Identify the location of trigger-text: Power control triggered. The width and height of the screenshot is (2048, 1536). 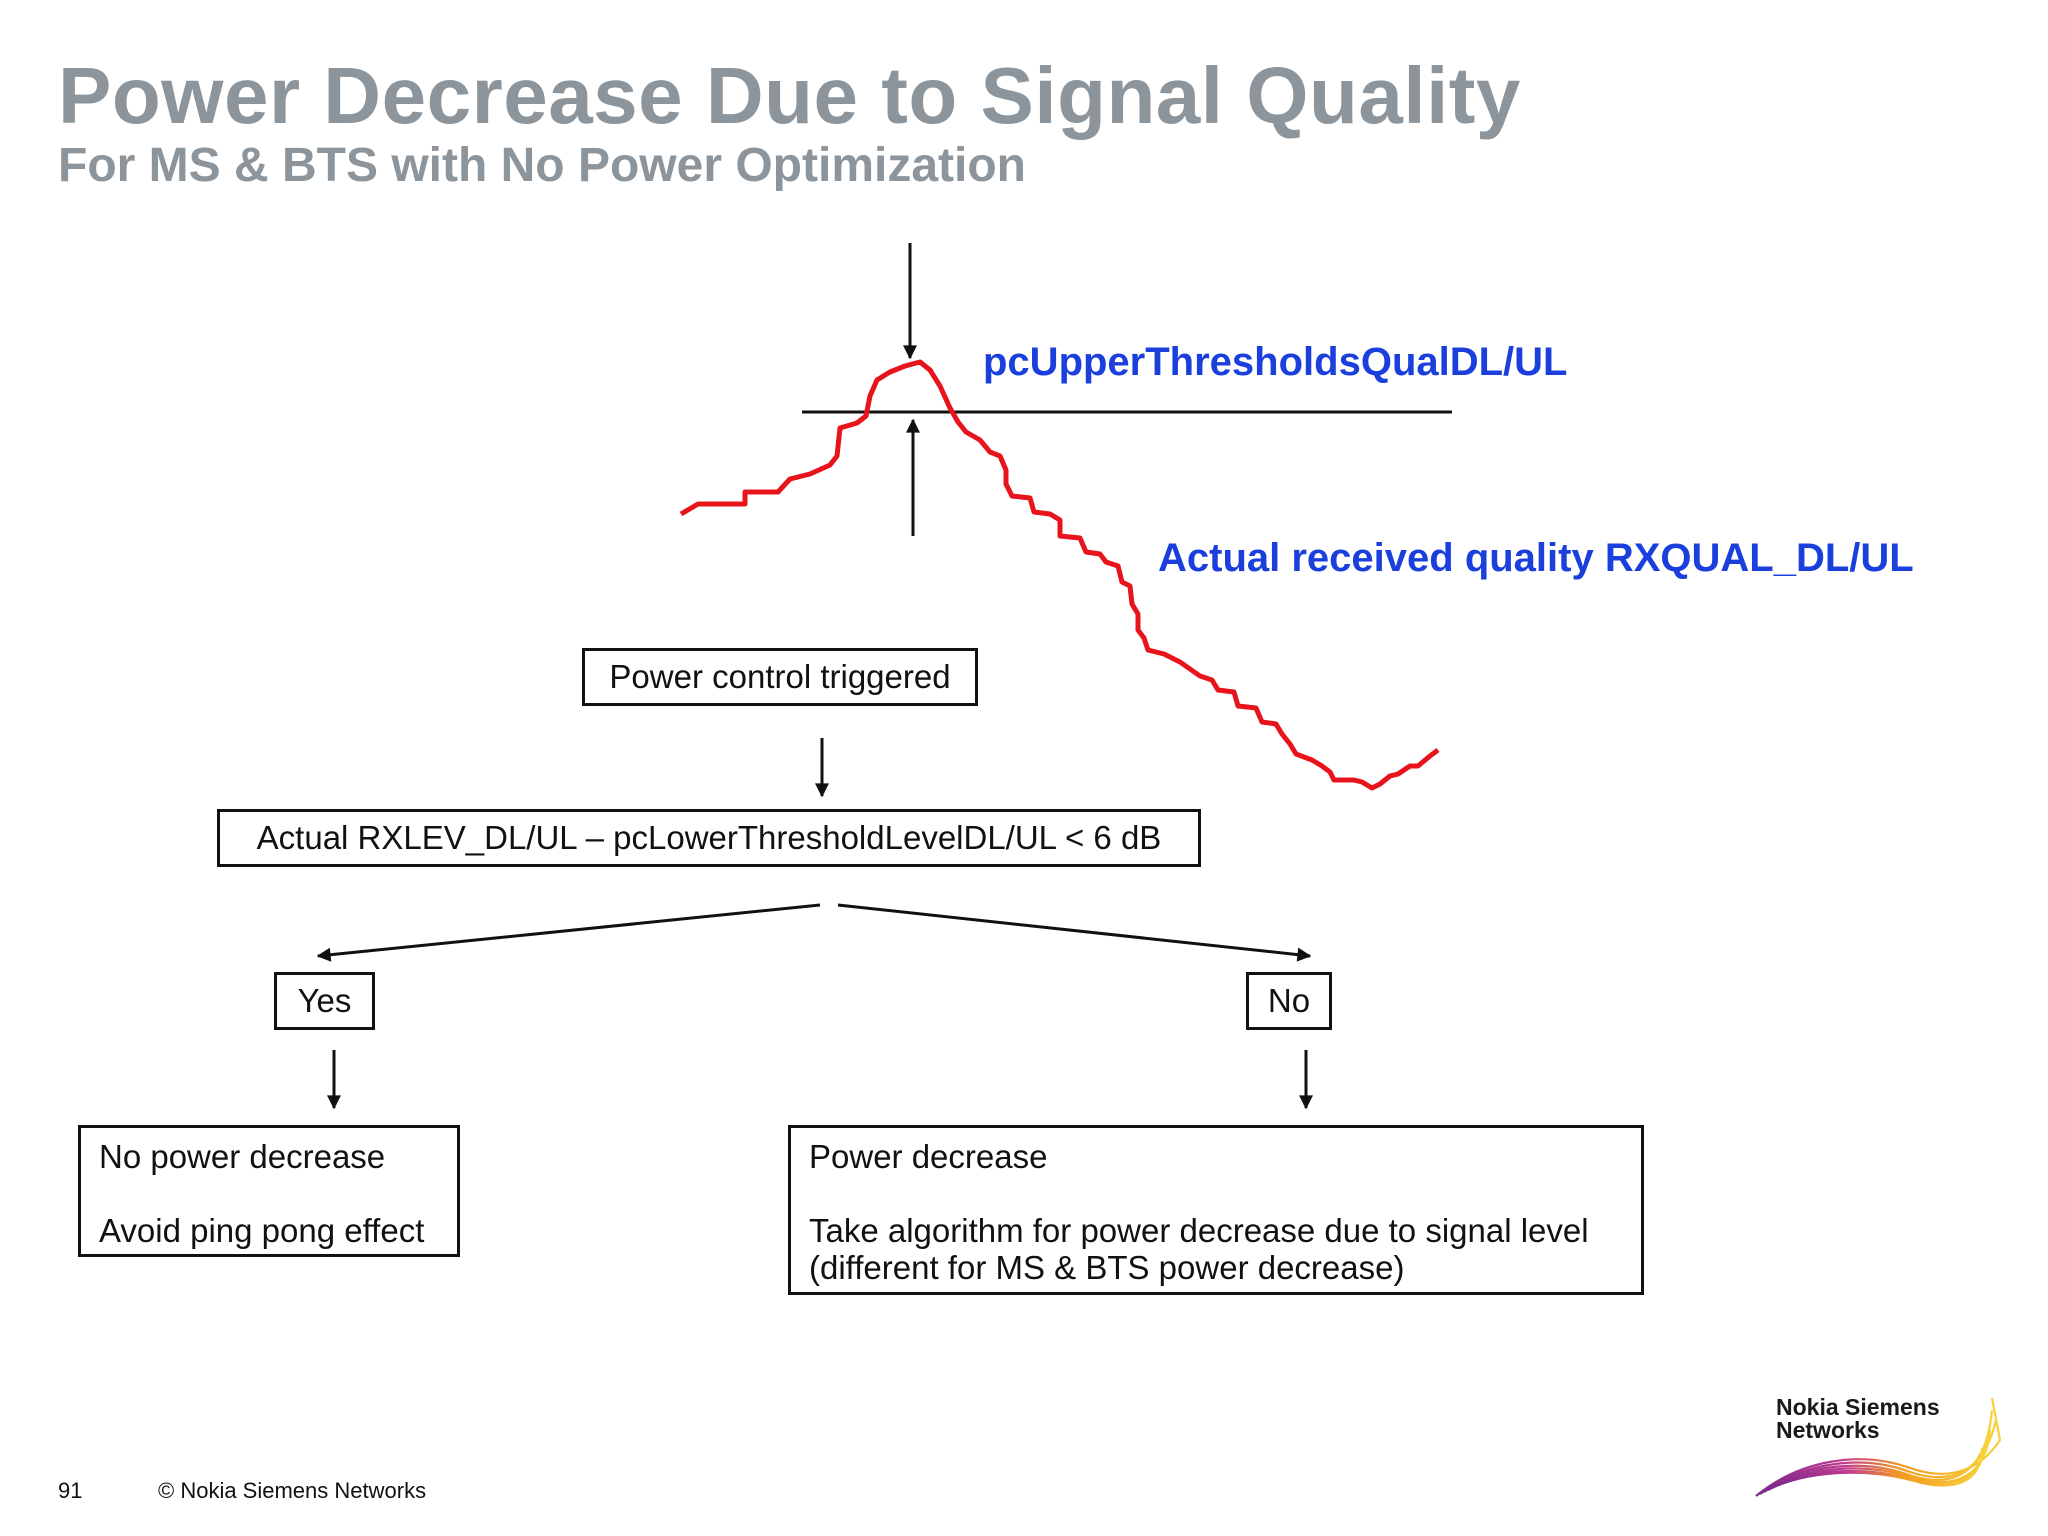
(780, 676).